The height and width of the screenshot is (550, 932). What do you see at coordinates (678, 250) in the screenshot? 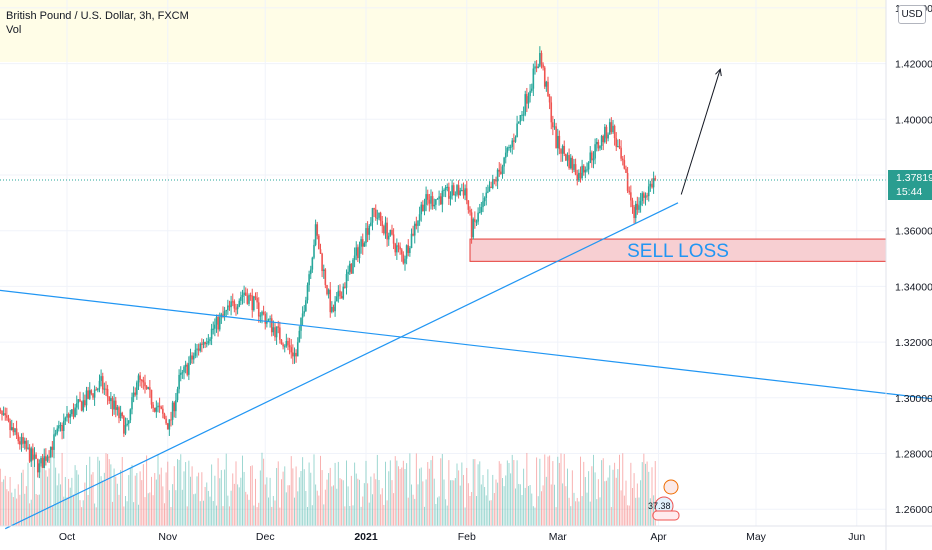
I see `sell-loss-zone: SELL LOSS` at bounding box center [678, 250].